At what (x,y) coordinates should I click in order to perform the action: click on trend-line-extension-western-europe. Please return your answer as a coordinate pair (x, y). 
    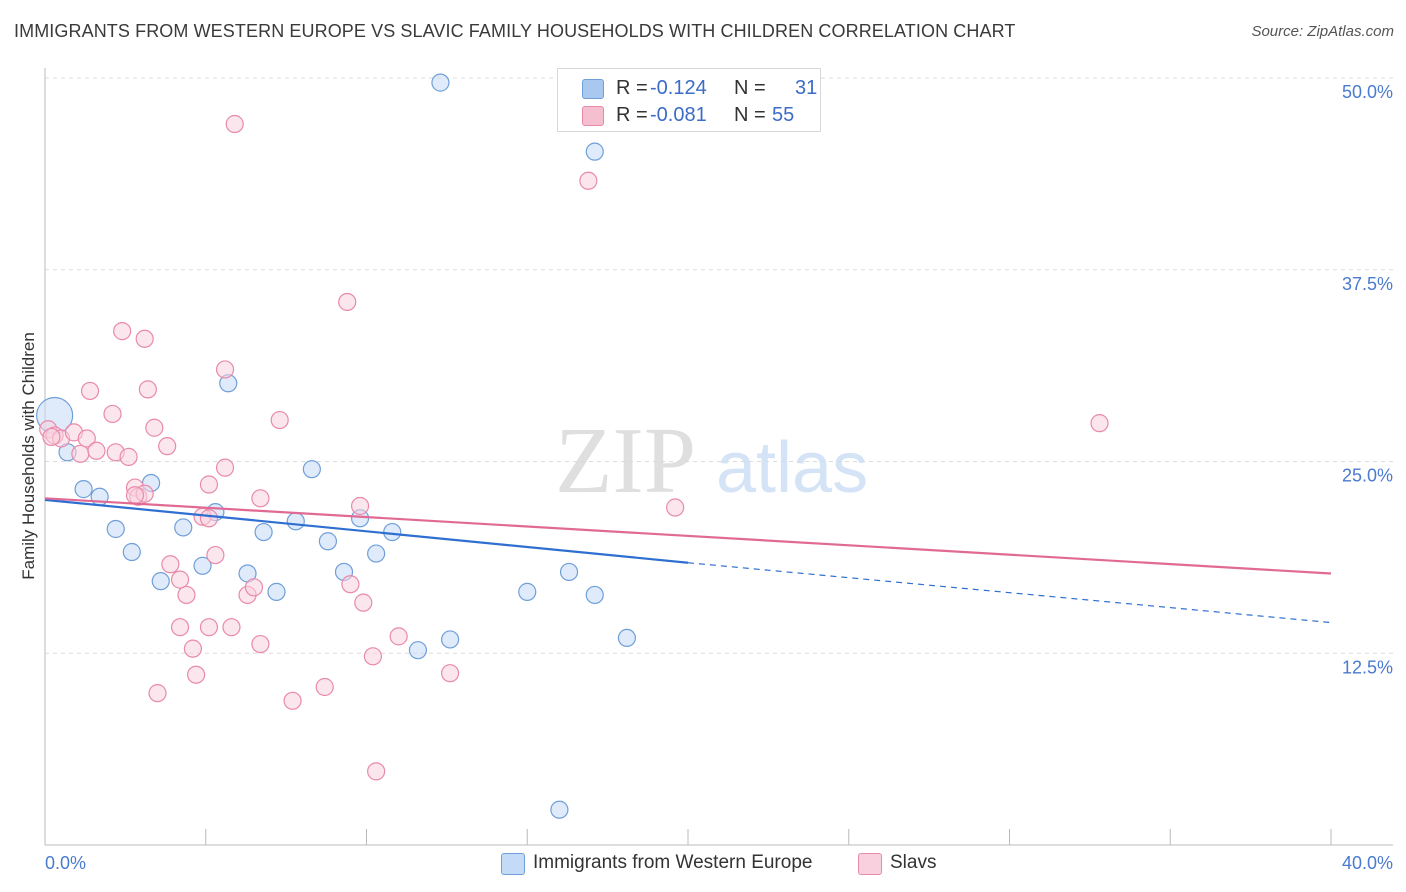
    Looking at the image, I should click on (1009, 593).